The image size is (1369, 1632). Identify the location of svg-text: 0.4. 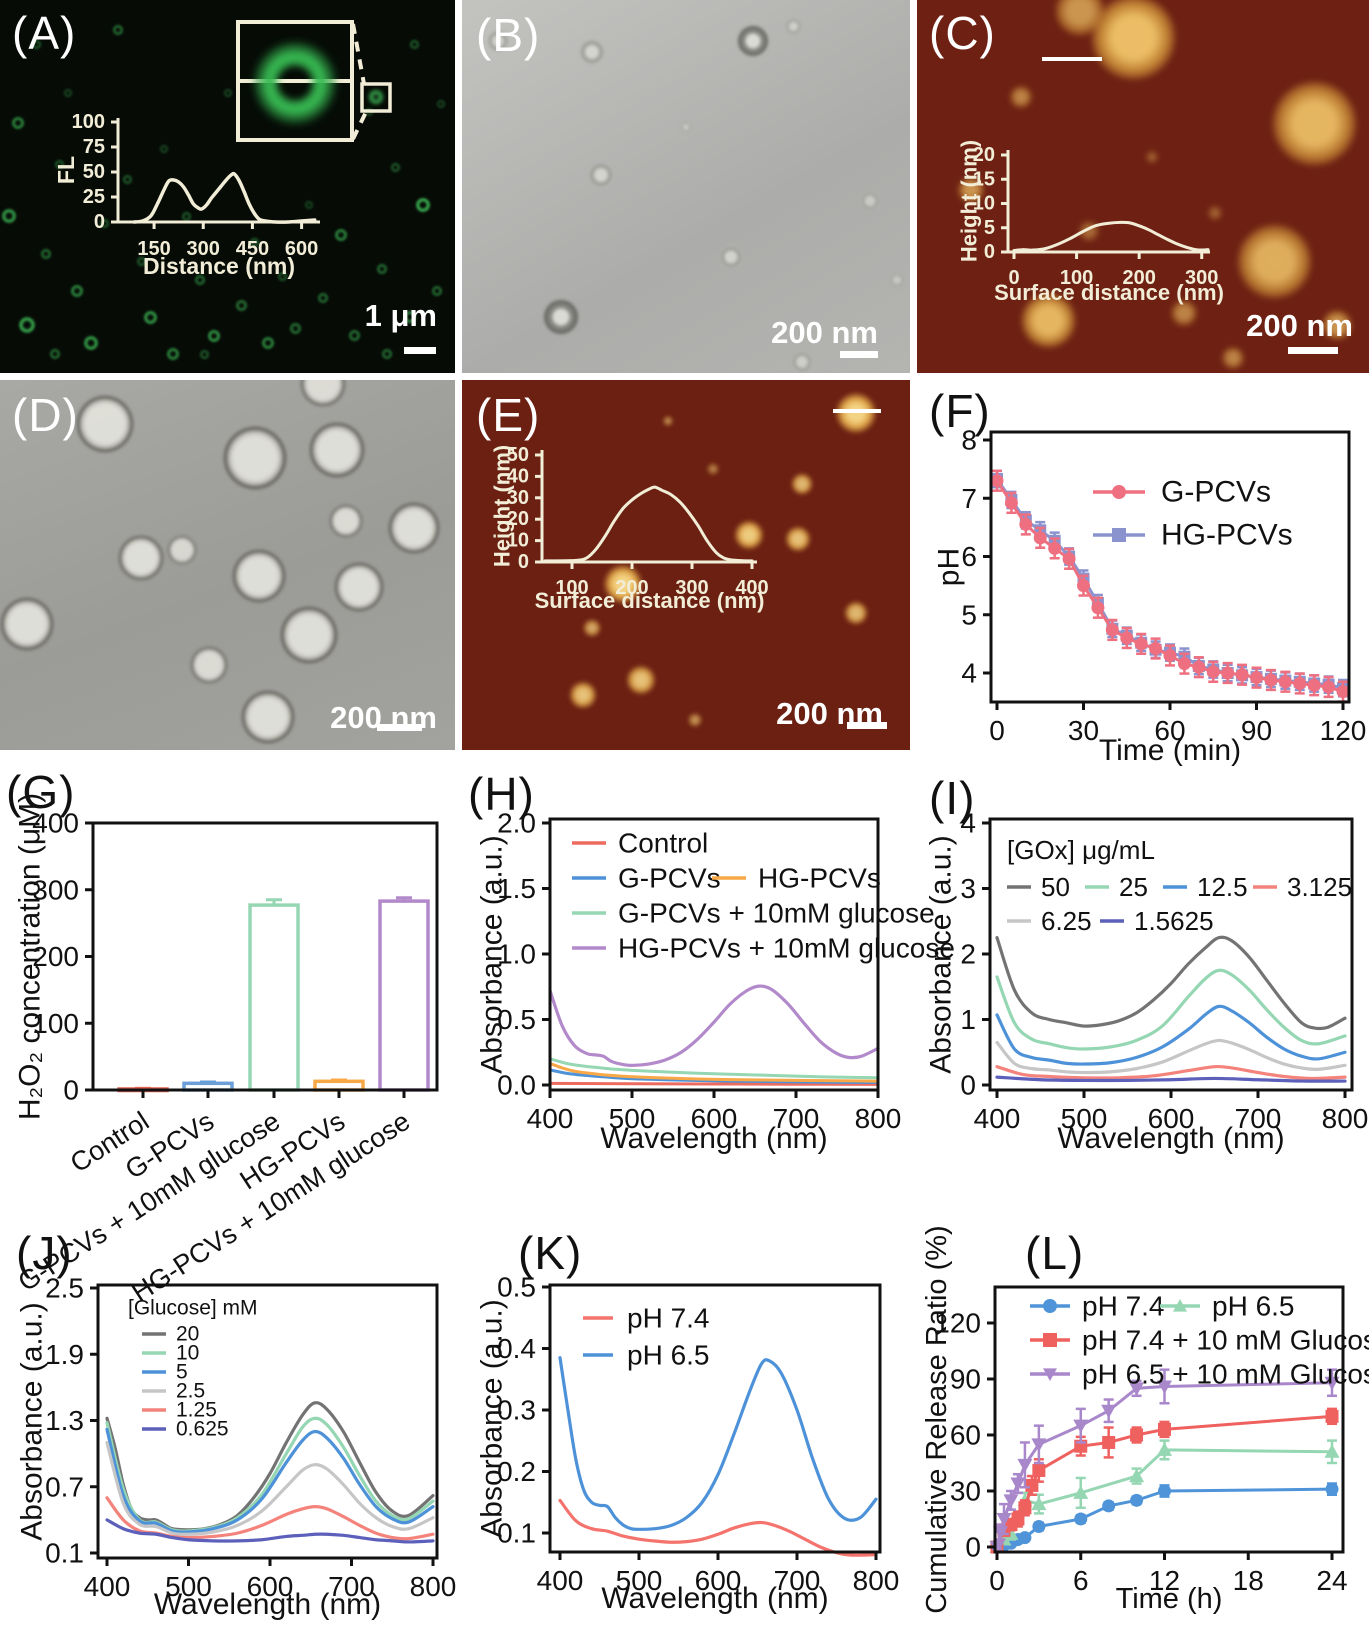
(516, 1348).